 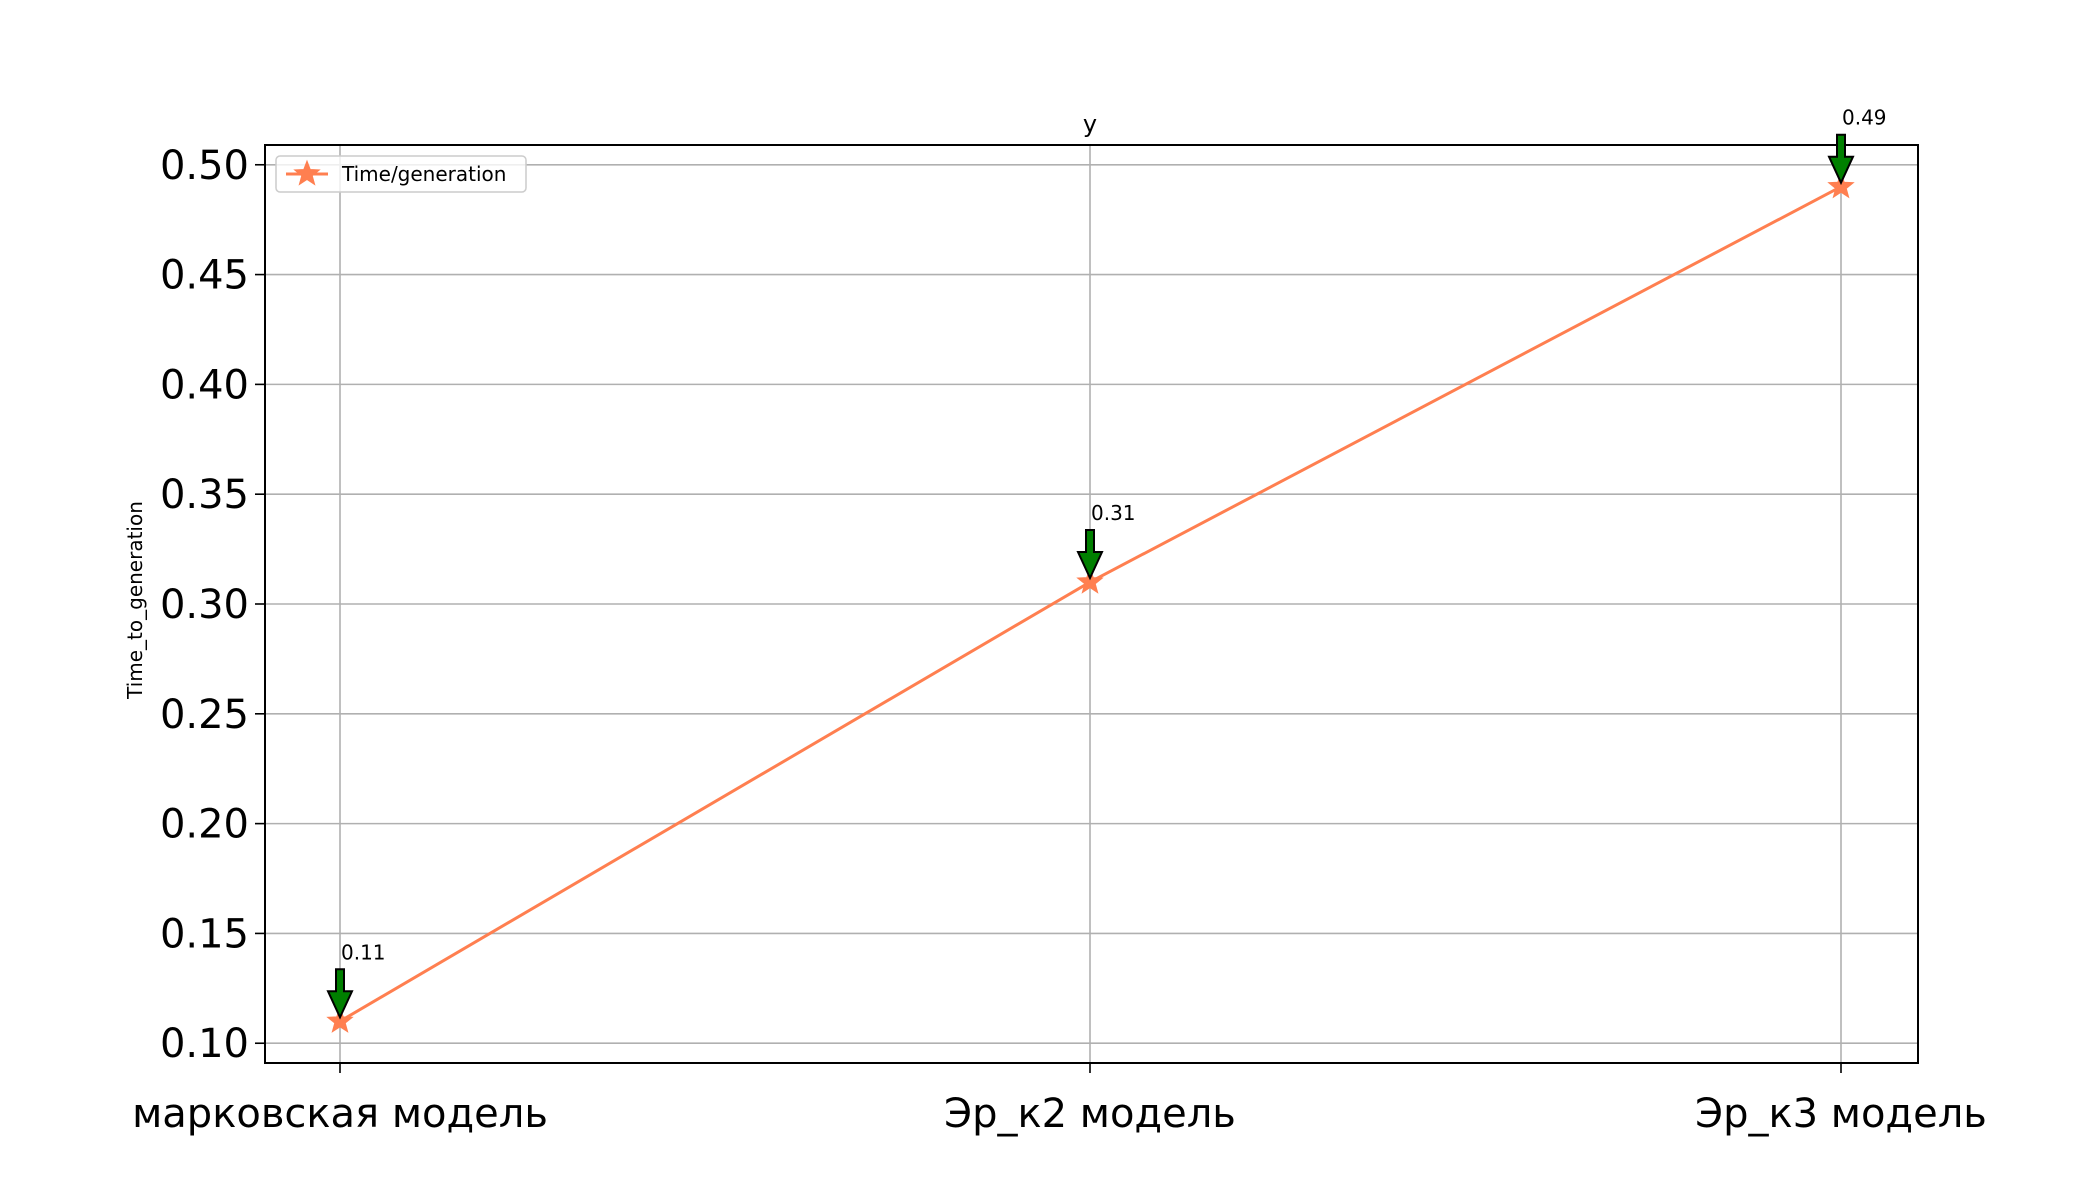 I want to click on y-tick-label: 0.10, so click(x=204, y=1044).